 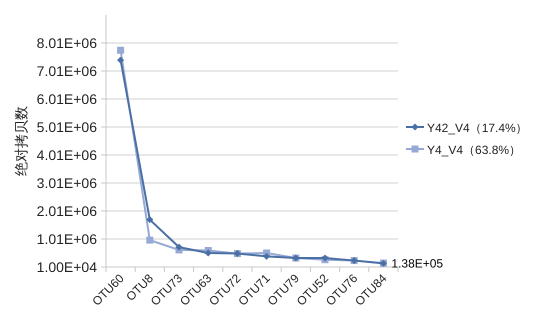 What do you see at coordinates (67, 99) in the screenshot?
I see `y-tick-label: 6.01E+06` at bounding box center [67, 99].